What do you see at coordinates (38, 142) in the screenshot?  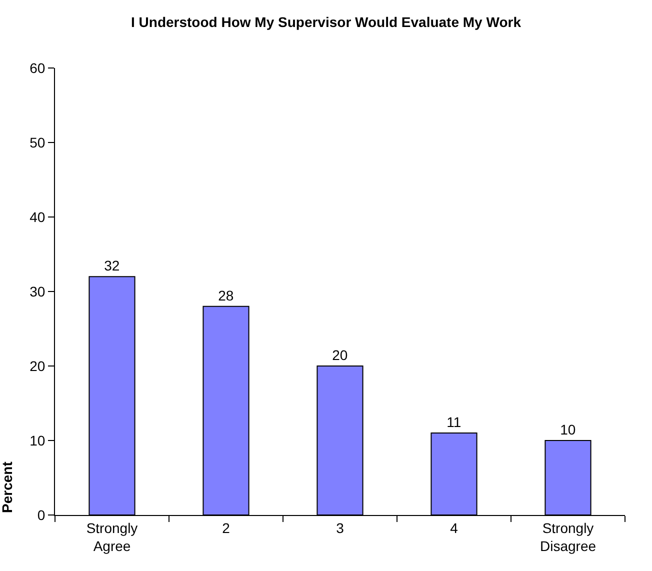 I see `y-tick-label: 50` at bounding box center [38, 142].